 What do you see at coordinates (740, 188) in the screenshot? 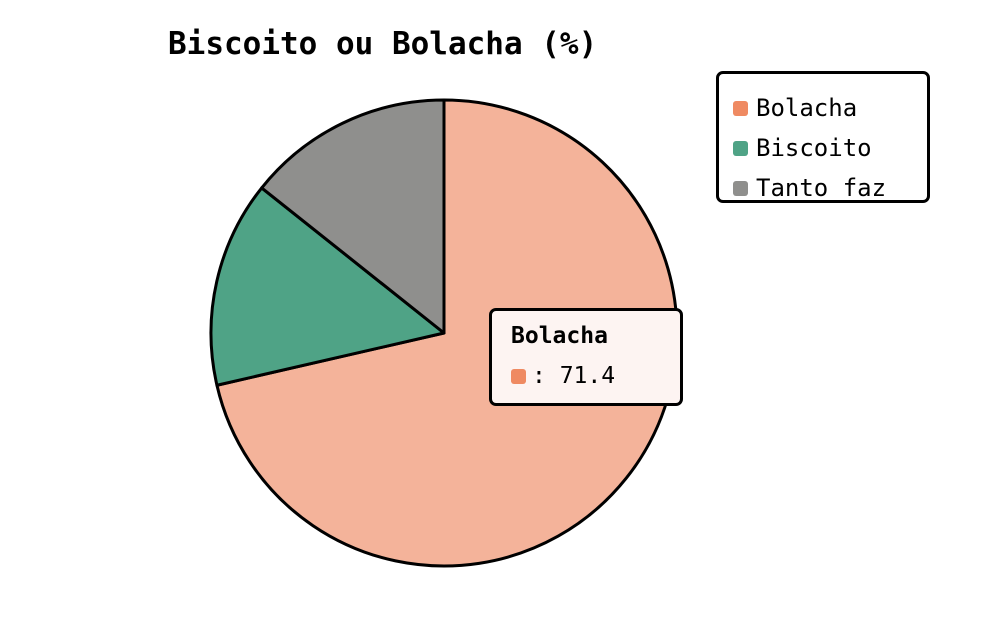
I see `legend-swatch-tanto-faz` at bounding box center [740, 188].